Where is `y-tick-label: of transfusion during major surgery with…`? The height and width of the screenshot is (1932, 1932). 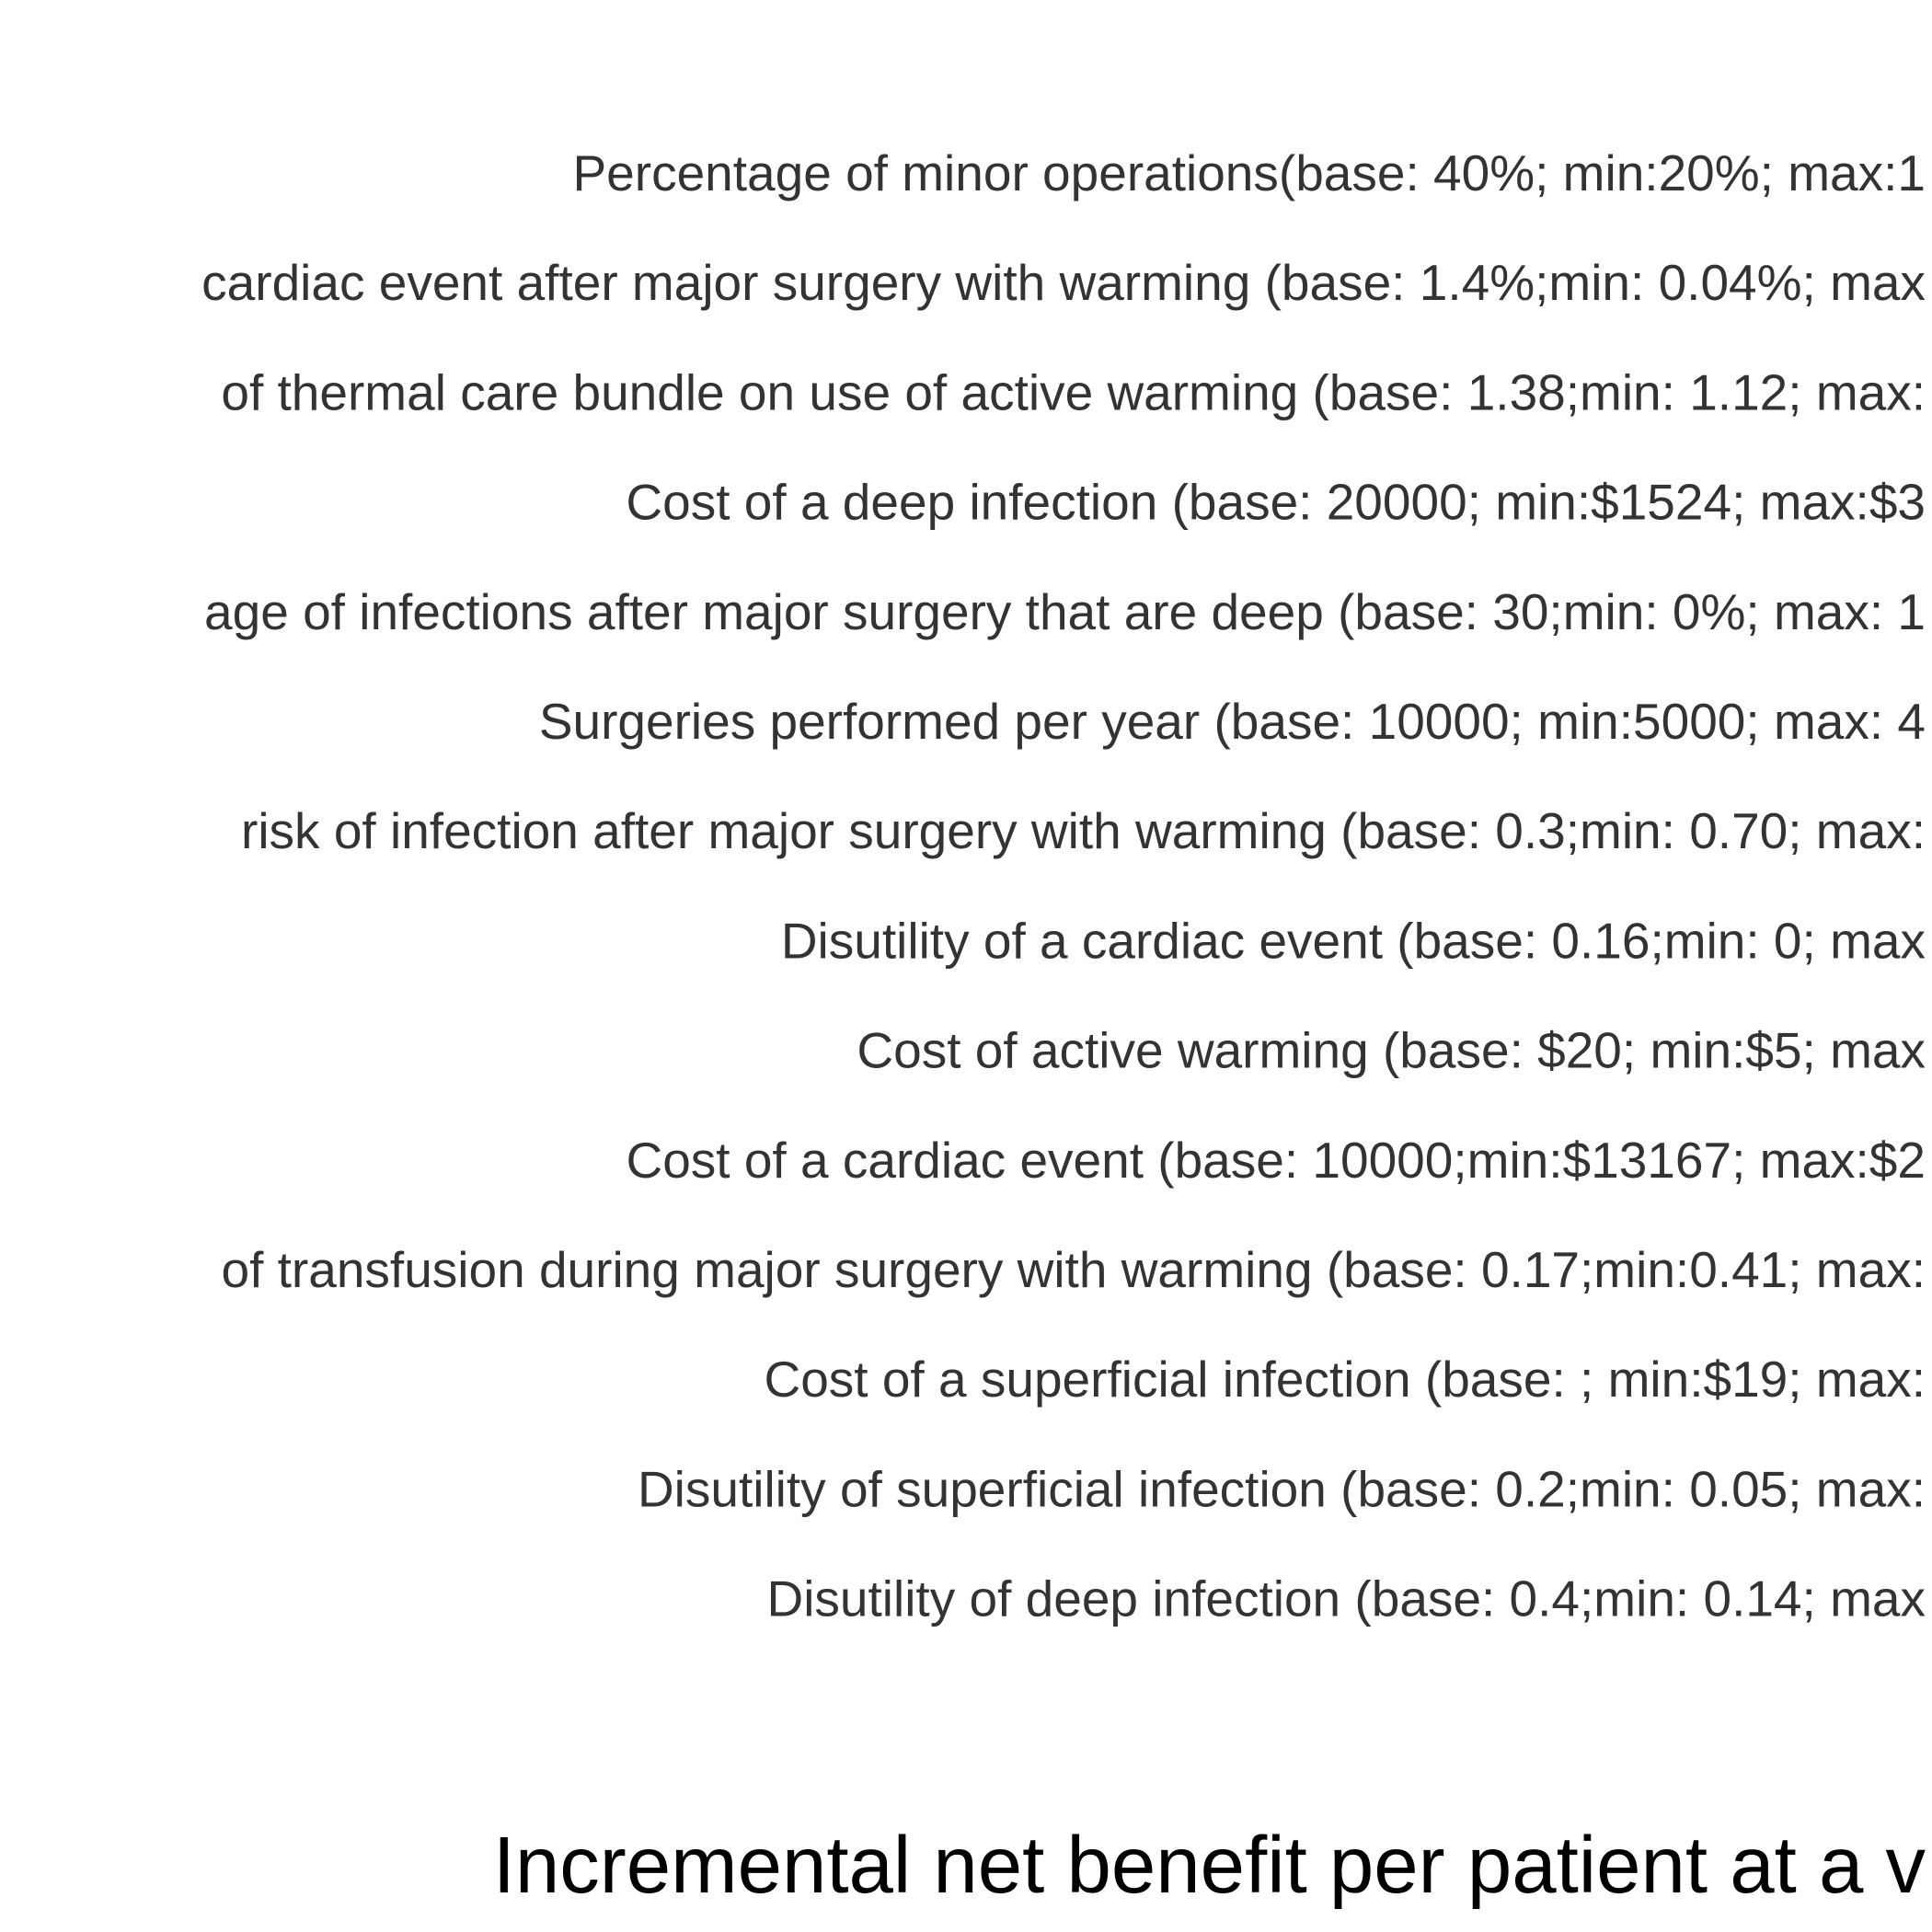
y-tick-label: of transfusion during major surgery with… is located at coordinates (1074, 1269).